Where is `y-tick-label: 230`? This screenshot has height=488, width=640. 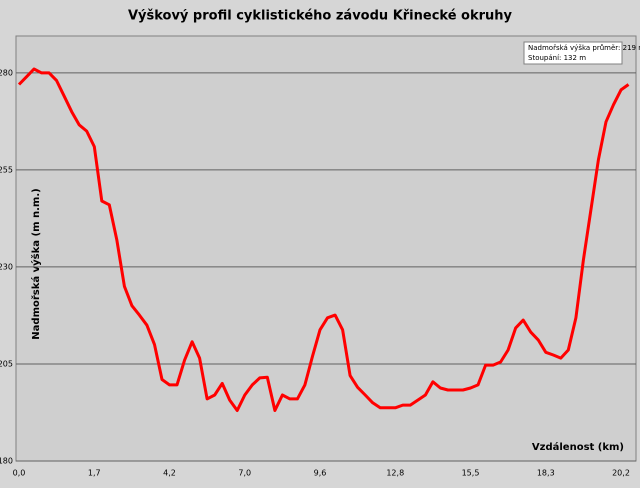 y-tick-label: 230 is located at coordinates (6, 266).